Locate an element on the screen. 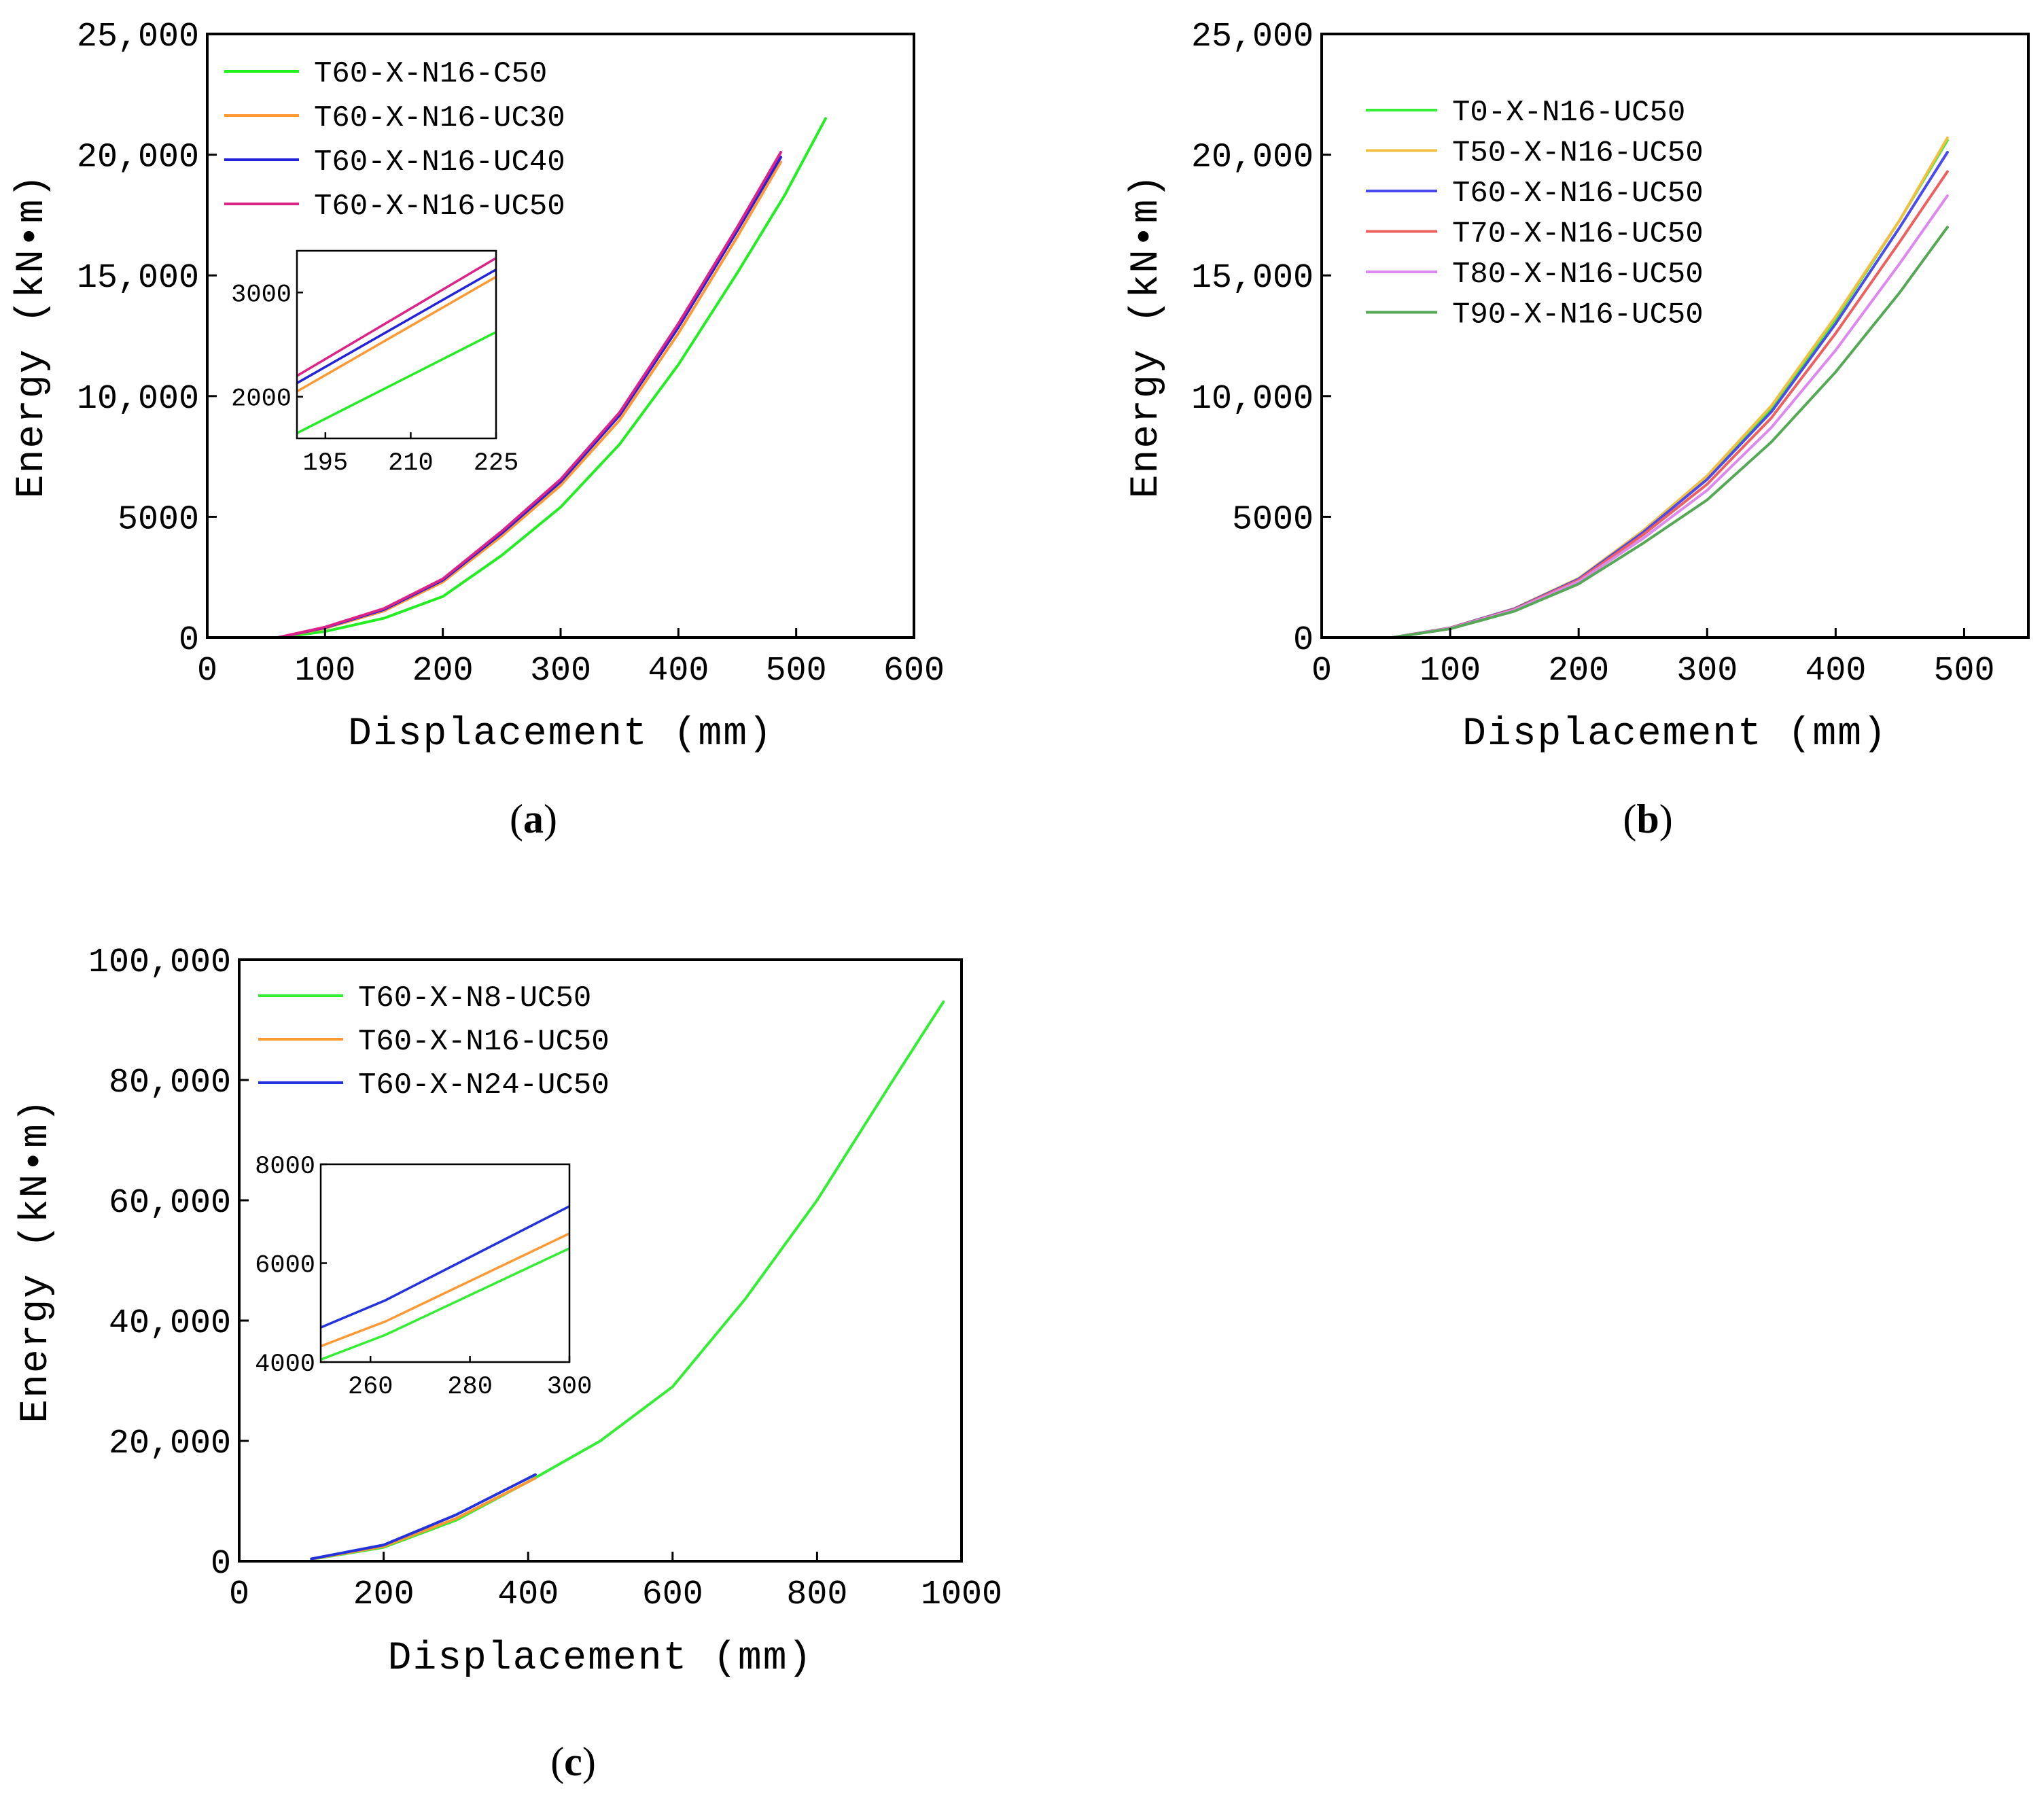 This screenshot has height=1812, width=2044. inset-y-tick-label: 8000 is located at coordinates (285, 1167).